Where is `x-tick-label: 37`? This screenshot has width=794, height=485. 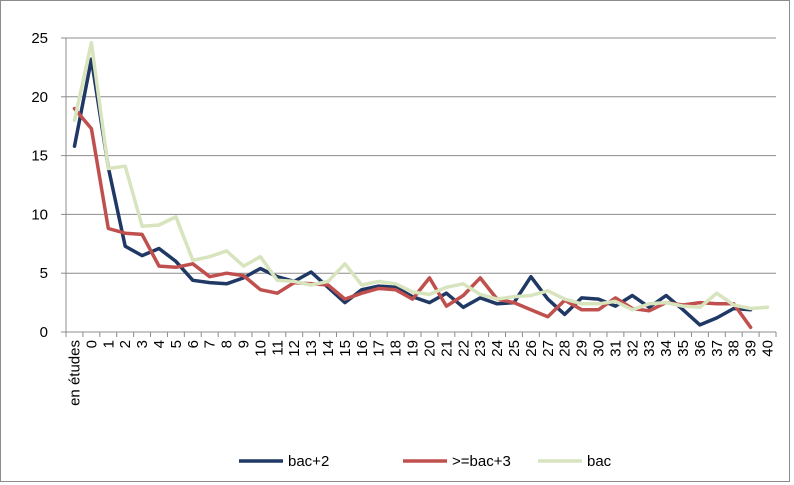 x-tick-label: 37 is located at coordinates (717, 348).